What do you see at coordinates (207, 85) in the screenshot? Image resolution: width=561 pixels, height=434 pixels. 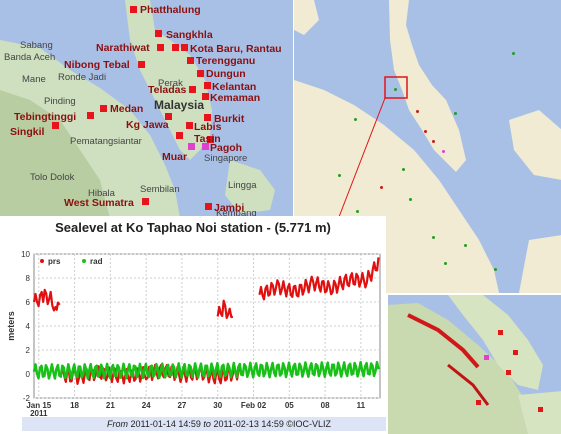 I see `marker-kelantan` at bounding box center [207, 85].